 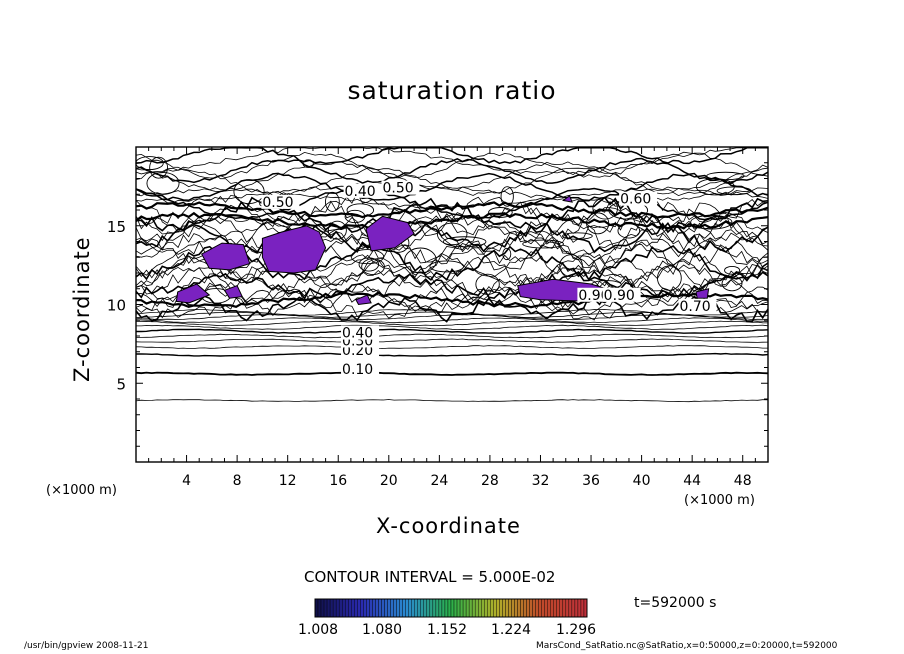 I want to click on contour-interval-label: CONTOUR INTERVAL = 5.000E-02, so click(x=430, y=577).